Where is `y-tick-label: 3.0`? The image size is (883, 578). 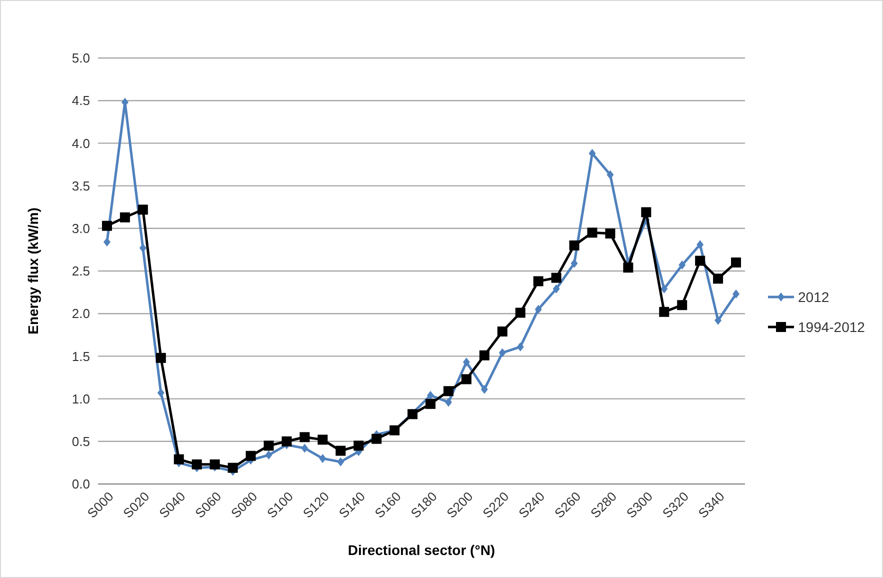 y-tick-label: 3.0 is located at coordinates (81, 228).